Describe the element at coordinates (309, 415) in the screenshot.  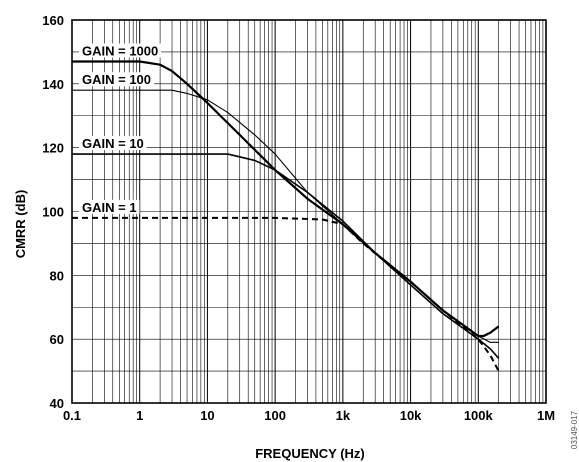
I see `x-axis-ticks: 0.1 1 10 100 1k 10k 100k 1M` at that location.